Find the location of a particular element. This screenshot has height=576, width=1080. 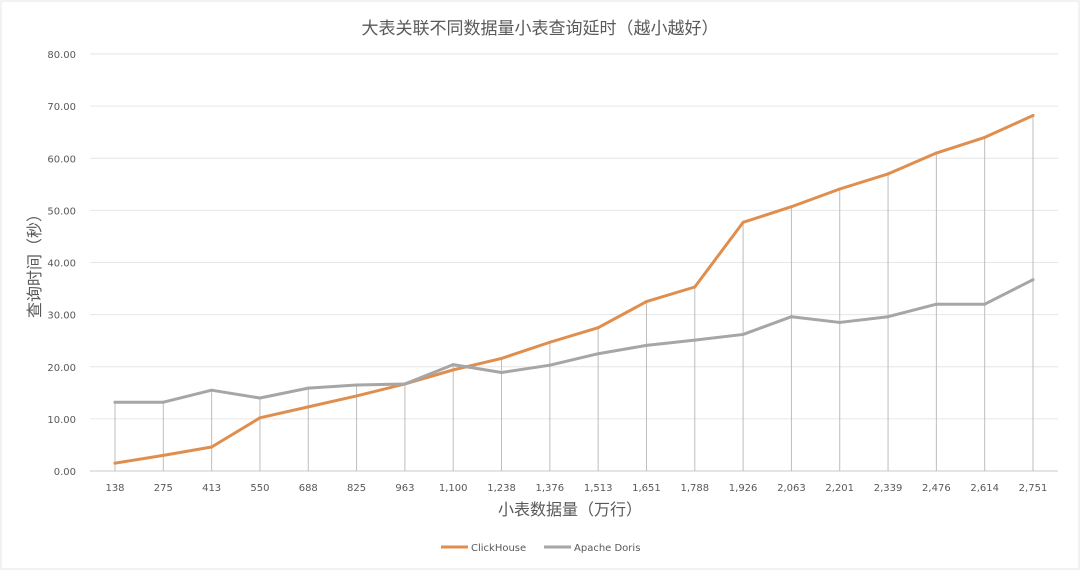

y-tick-label: 0.00 is located at coordinates (65, 472).